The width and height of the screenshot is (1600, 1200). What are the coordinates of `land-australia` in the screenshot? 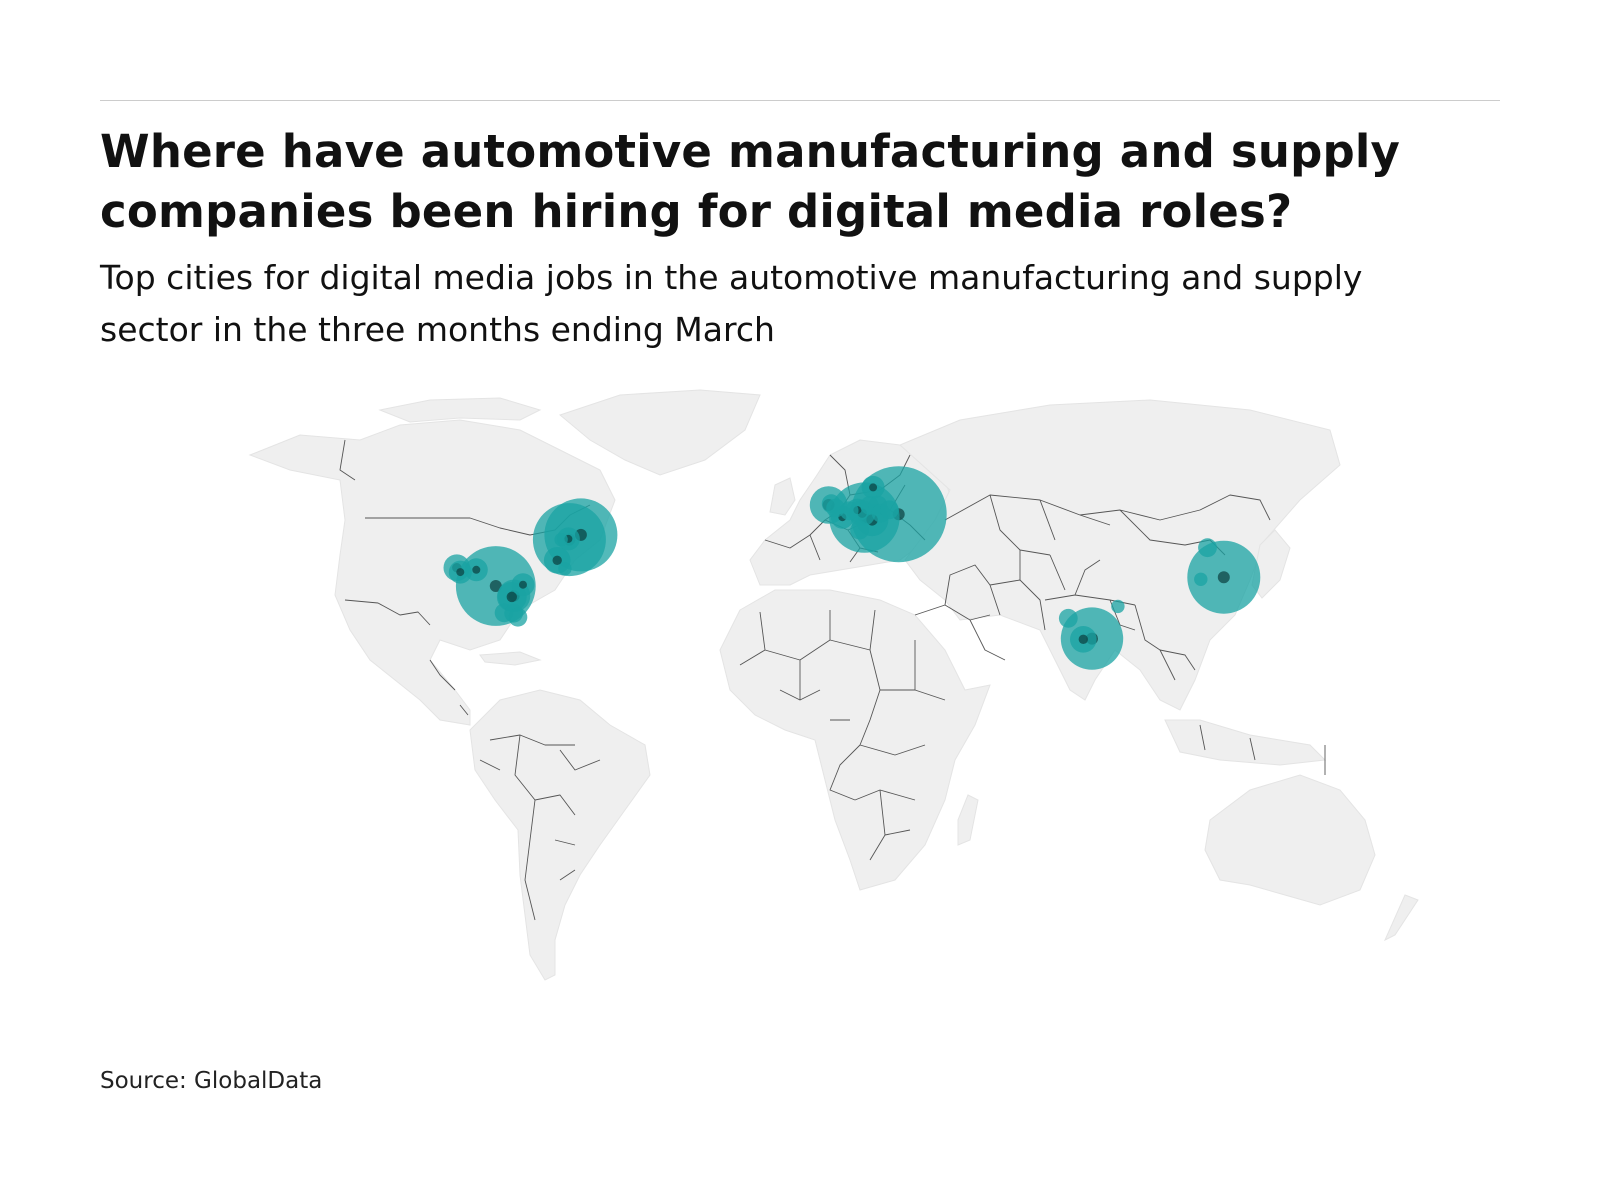 It's located at (1290, 840).